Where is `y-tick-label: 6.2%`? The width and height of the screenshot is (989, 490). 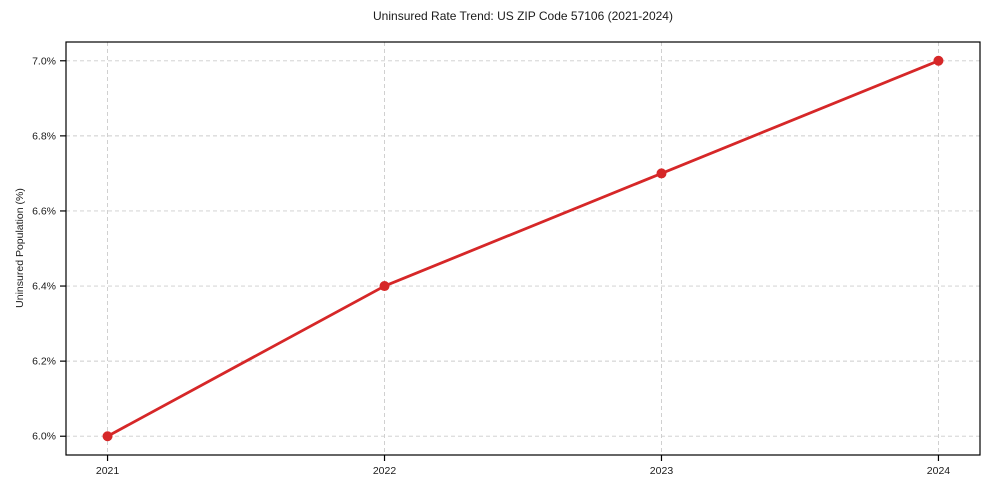 y-tick-label: 6.2% is located at coordinates (44, 362).